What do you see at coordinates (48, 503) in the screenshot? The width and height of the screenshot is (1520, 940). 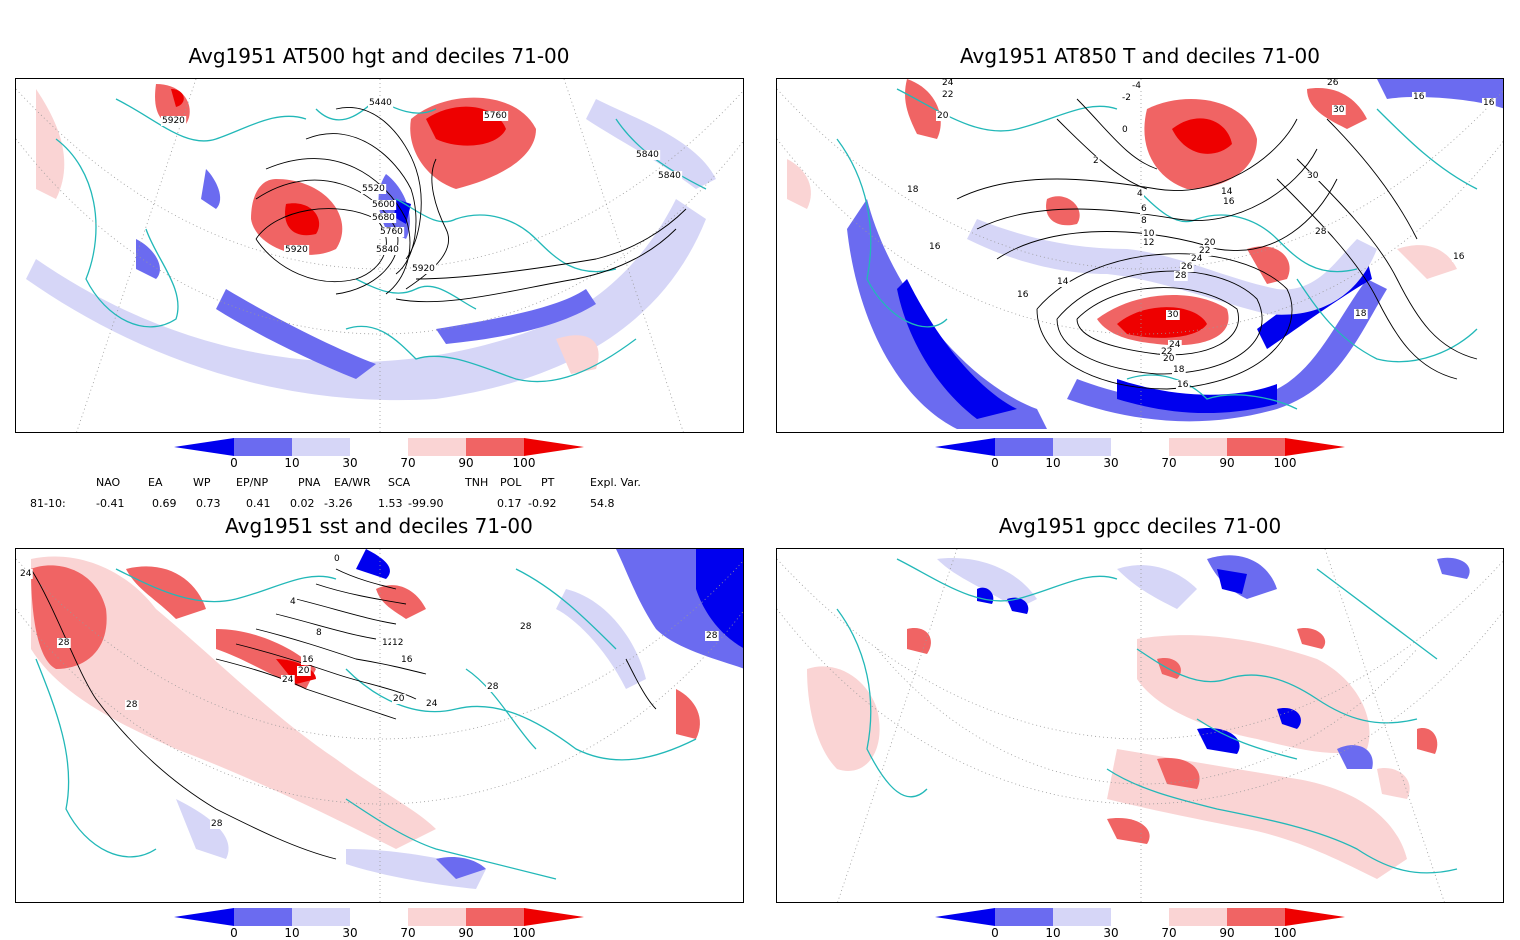 I see `index-row-label: 81-10:` at bounding box center [48, 503].